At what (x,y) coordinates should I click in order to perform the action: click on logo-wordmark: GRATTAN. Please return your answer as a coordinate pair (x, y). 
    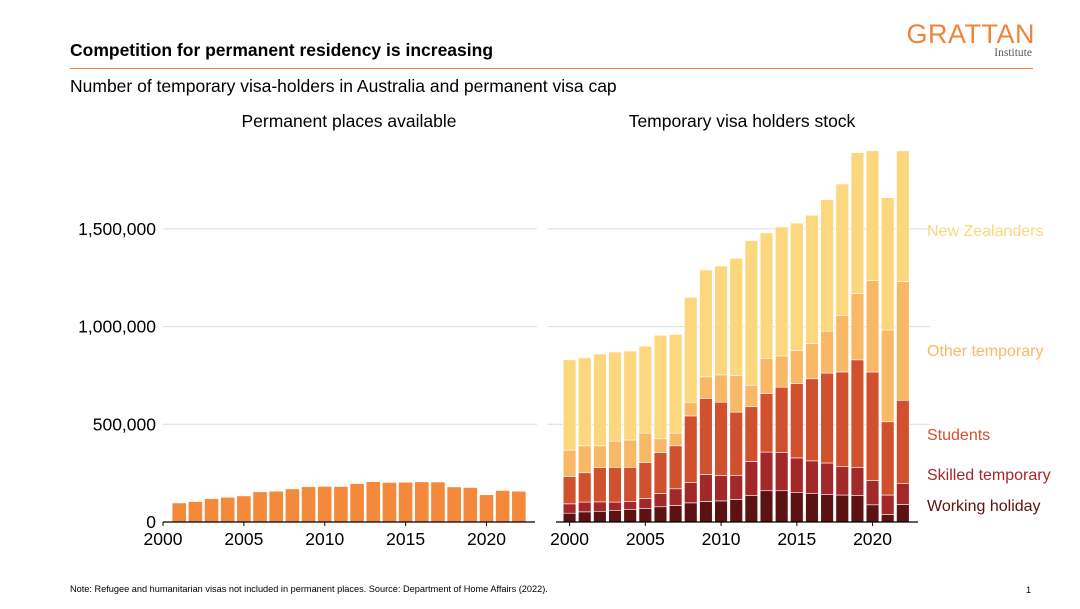
    Looking at the image, I should click on (970, 34).